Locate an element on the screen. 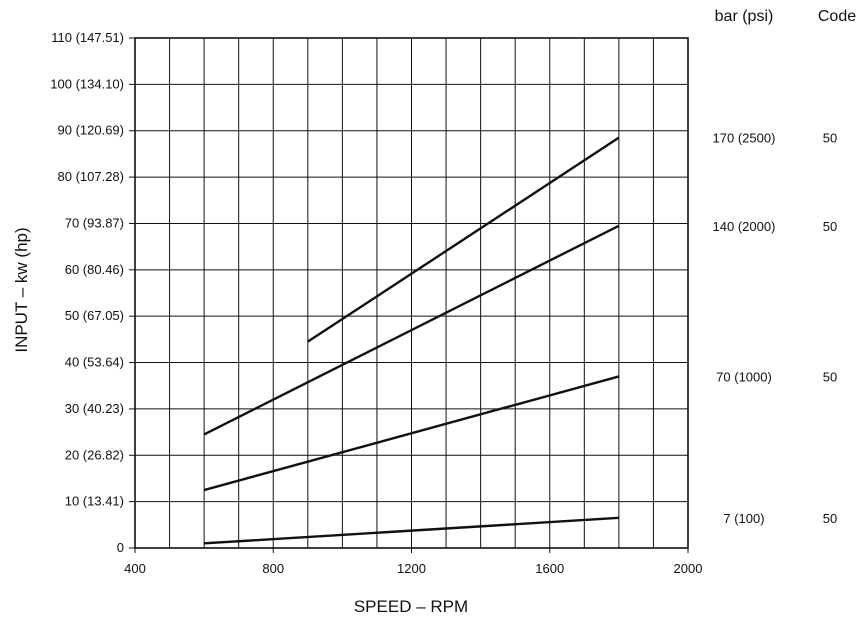 The width and height of the screenshot is (861, 621). y-tick-label: 90 (120.69) is located at coordinates (91, 130).